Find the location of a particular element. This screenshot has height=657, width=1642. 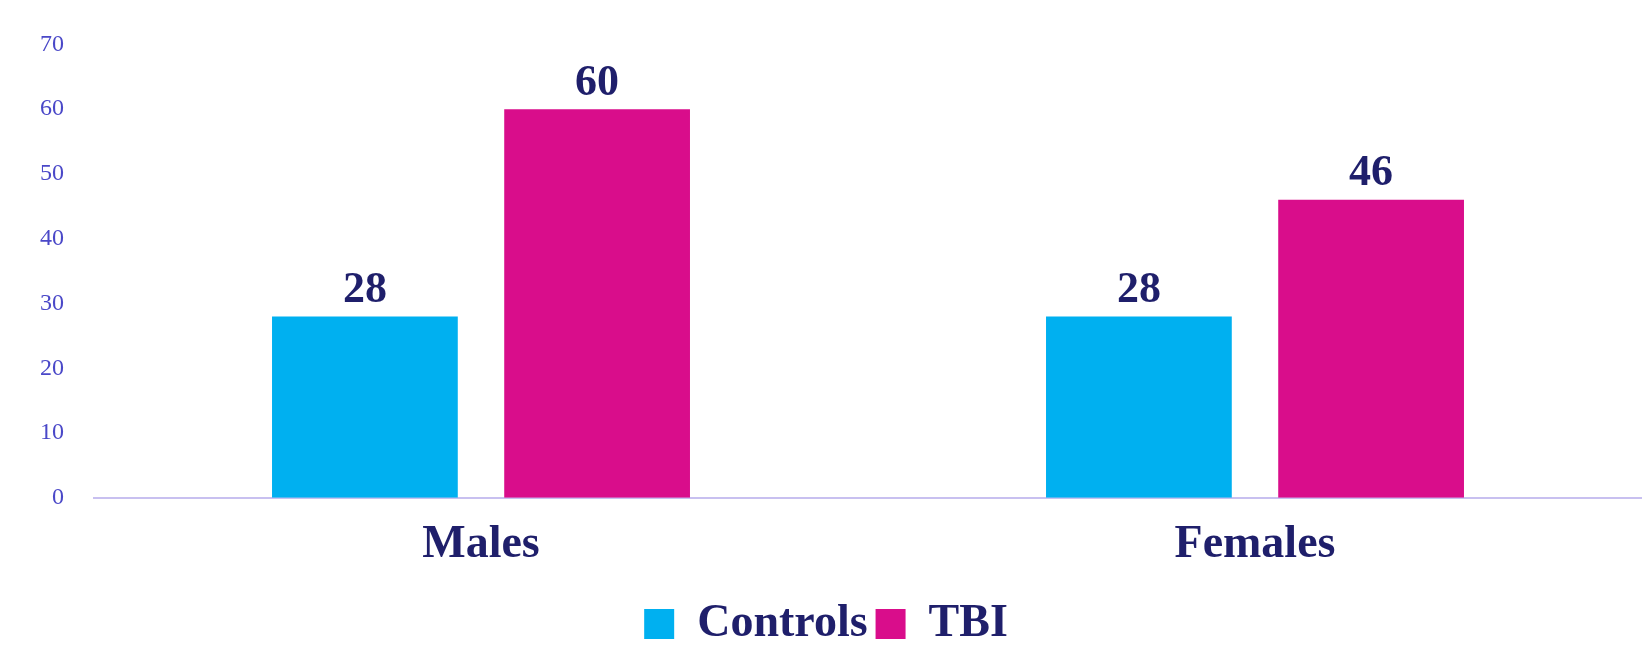

y-tick-label: 60 is located at coordinates (52, 107).